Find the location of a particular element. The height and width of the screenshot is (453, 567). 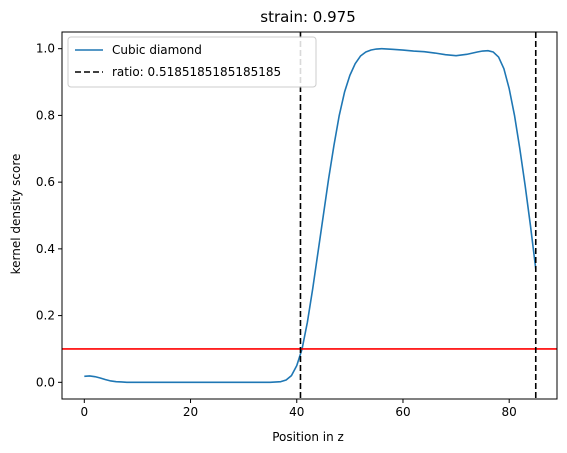

y-tick-label: 0.0 is located at coordinates (45, 382).